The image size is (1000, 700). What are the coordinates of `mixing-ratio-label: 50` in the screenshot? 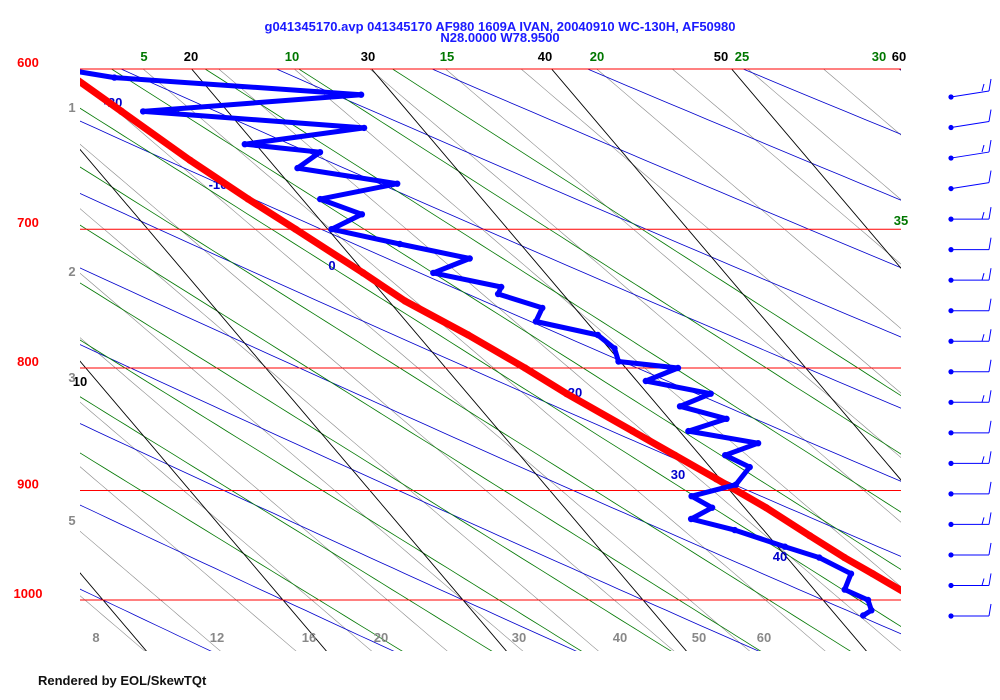 It's located at (699, 637).